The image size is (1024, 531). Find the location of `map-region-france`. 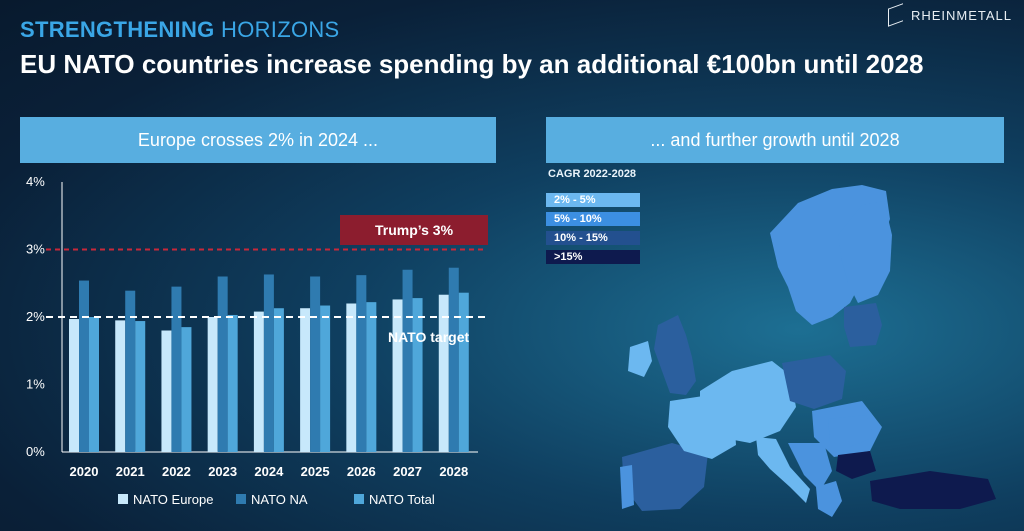

map-region-france is located at coordinates (702, 427).